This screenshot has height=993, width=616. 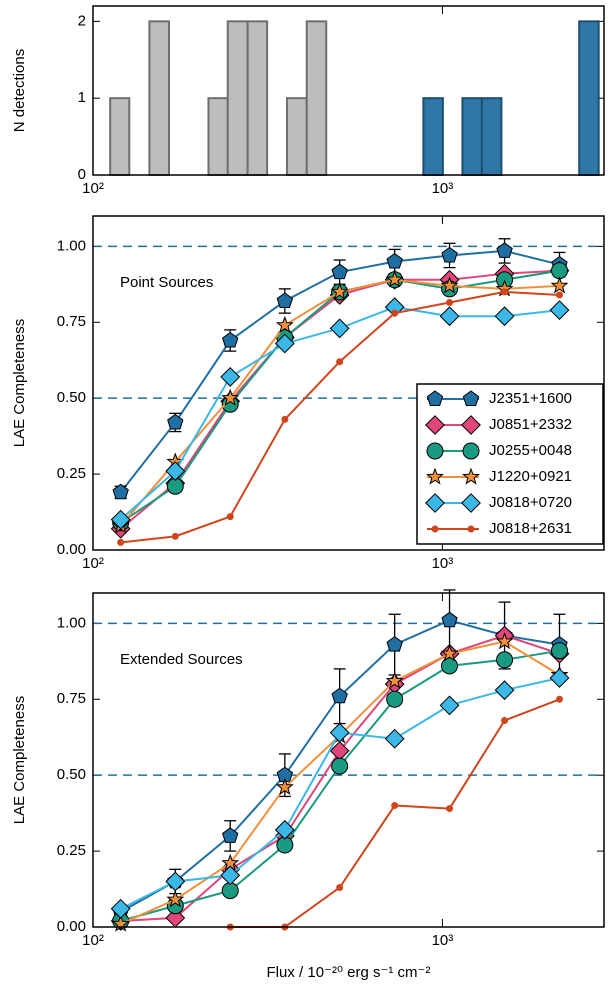 What do you see at coordinates (181, 659) in the screenshot?
I see `annotation: Extended Sources` at bounding box center [181, 659].